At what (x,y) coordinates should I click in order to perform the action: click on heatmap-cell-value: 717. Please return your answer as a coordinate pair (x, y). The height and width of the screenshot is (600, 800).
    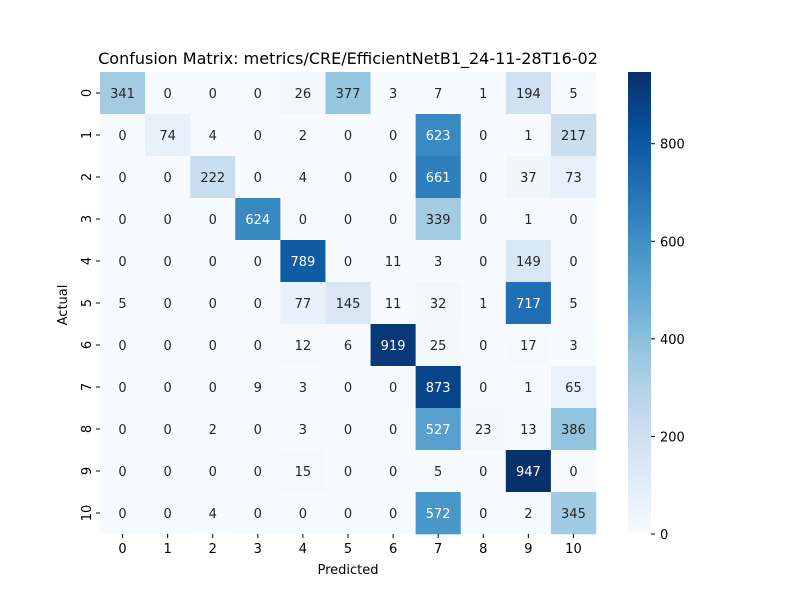
    Looking at the image, I should click on (528, 304).